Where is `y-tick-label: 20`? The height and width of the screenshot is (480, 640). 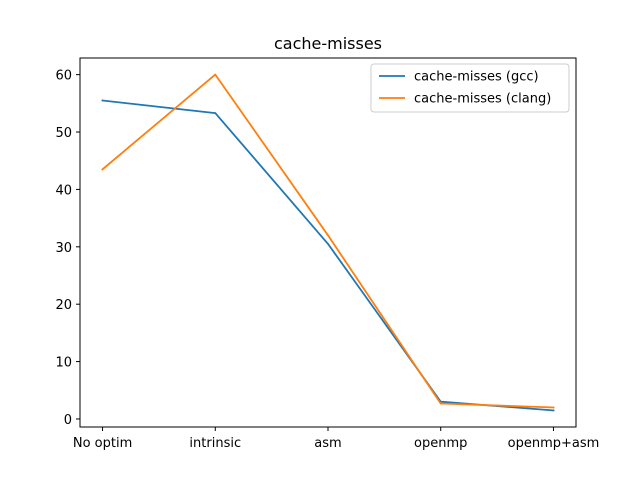 y-tick-label: 20 is located at coordinates (63, 305).